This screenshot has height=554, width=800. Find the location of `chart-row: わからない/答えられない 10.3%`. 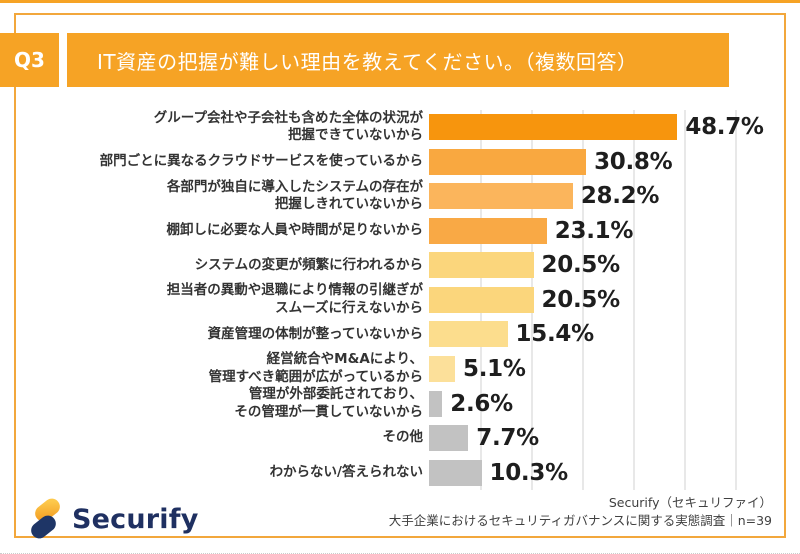

chart-row: わからない/答えられない 10.3% is located at coordinates (405, 472).